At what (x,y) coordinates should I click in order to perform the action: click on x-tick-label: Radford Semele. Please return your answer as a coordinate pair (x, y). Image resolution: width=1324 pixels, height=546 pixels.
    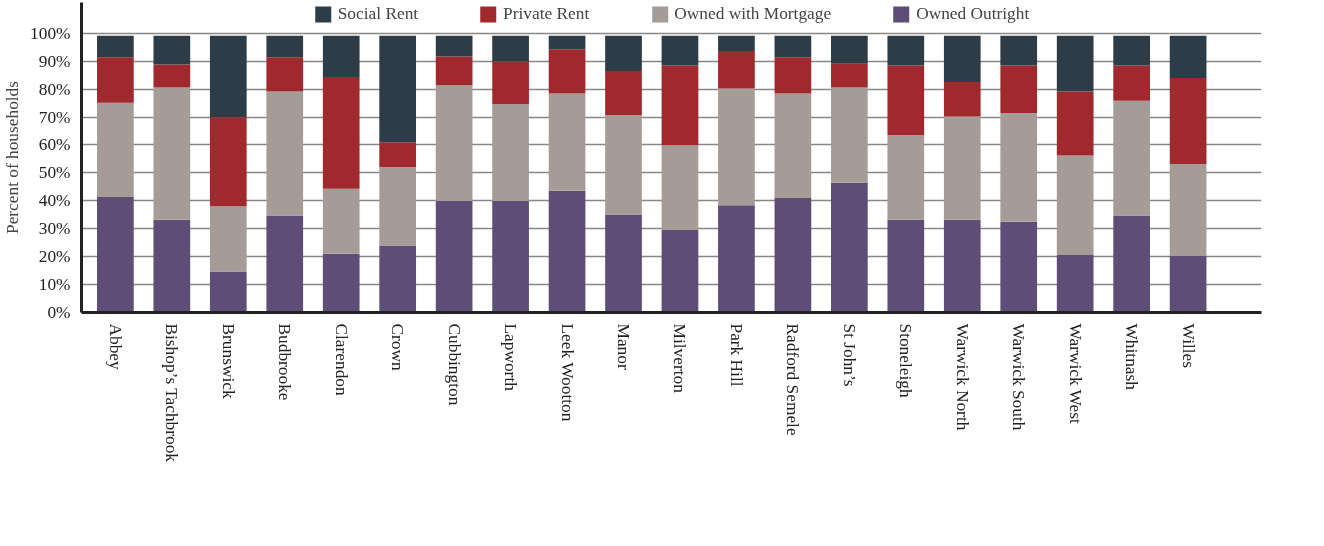
    Looking at the image, I should click on (793, 379).